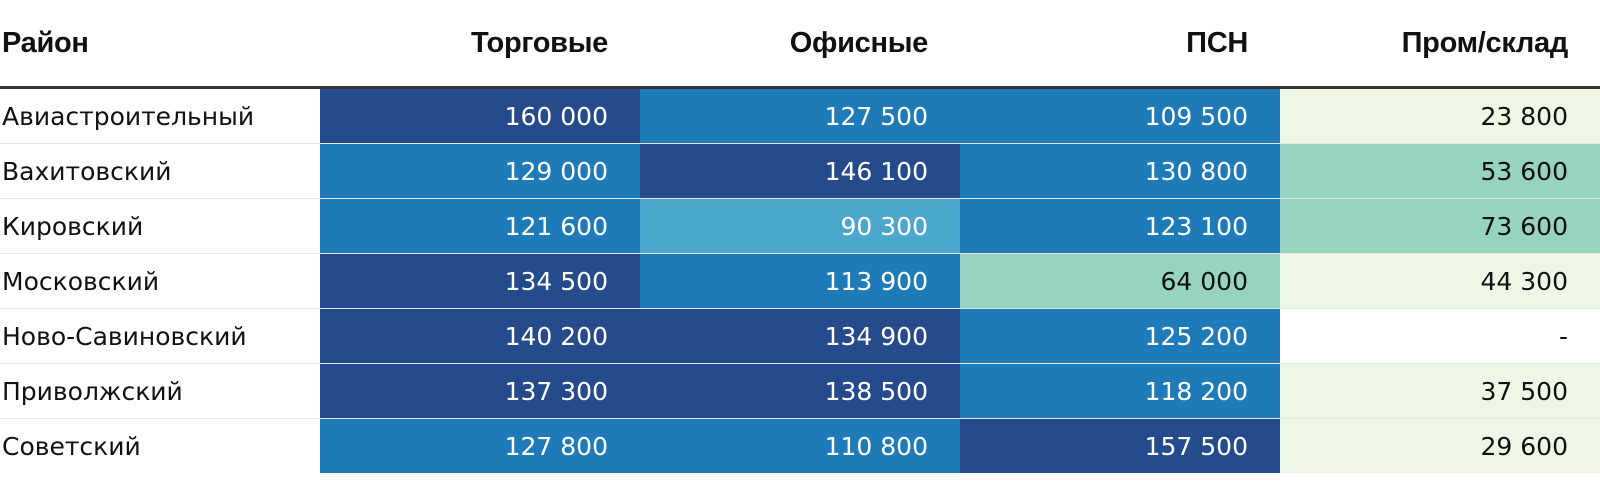  What do you see at coordinates (1440, 445) in the screenshot?
I see `heatmap-cell-industrial: 29 600` at bounding box center [1440, 445].